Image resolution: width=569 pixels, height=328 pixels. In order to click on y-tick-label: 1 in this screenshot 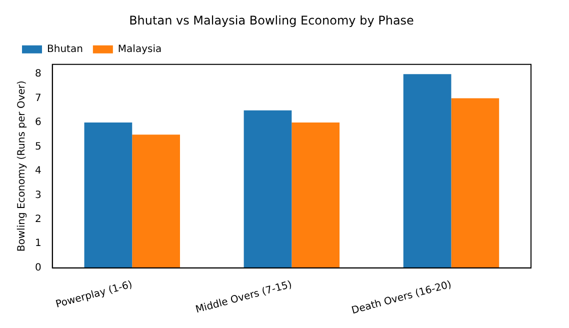, I will do `click(38, 244)`.